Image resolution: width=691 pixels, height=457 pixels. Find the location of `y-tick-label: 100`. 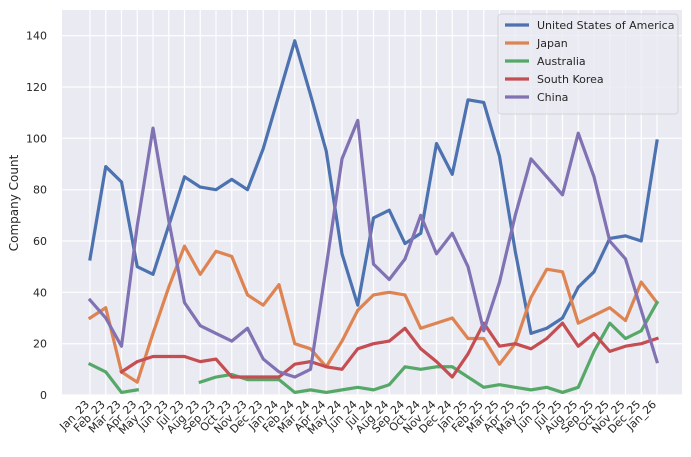

y-tick-label: 100 is located at coordinates (36, 138).